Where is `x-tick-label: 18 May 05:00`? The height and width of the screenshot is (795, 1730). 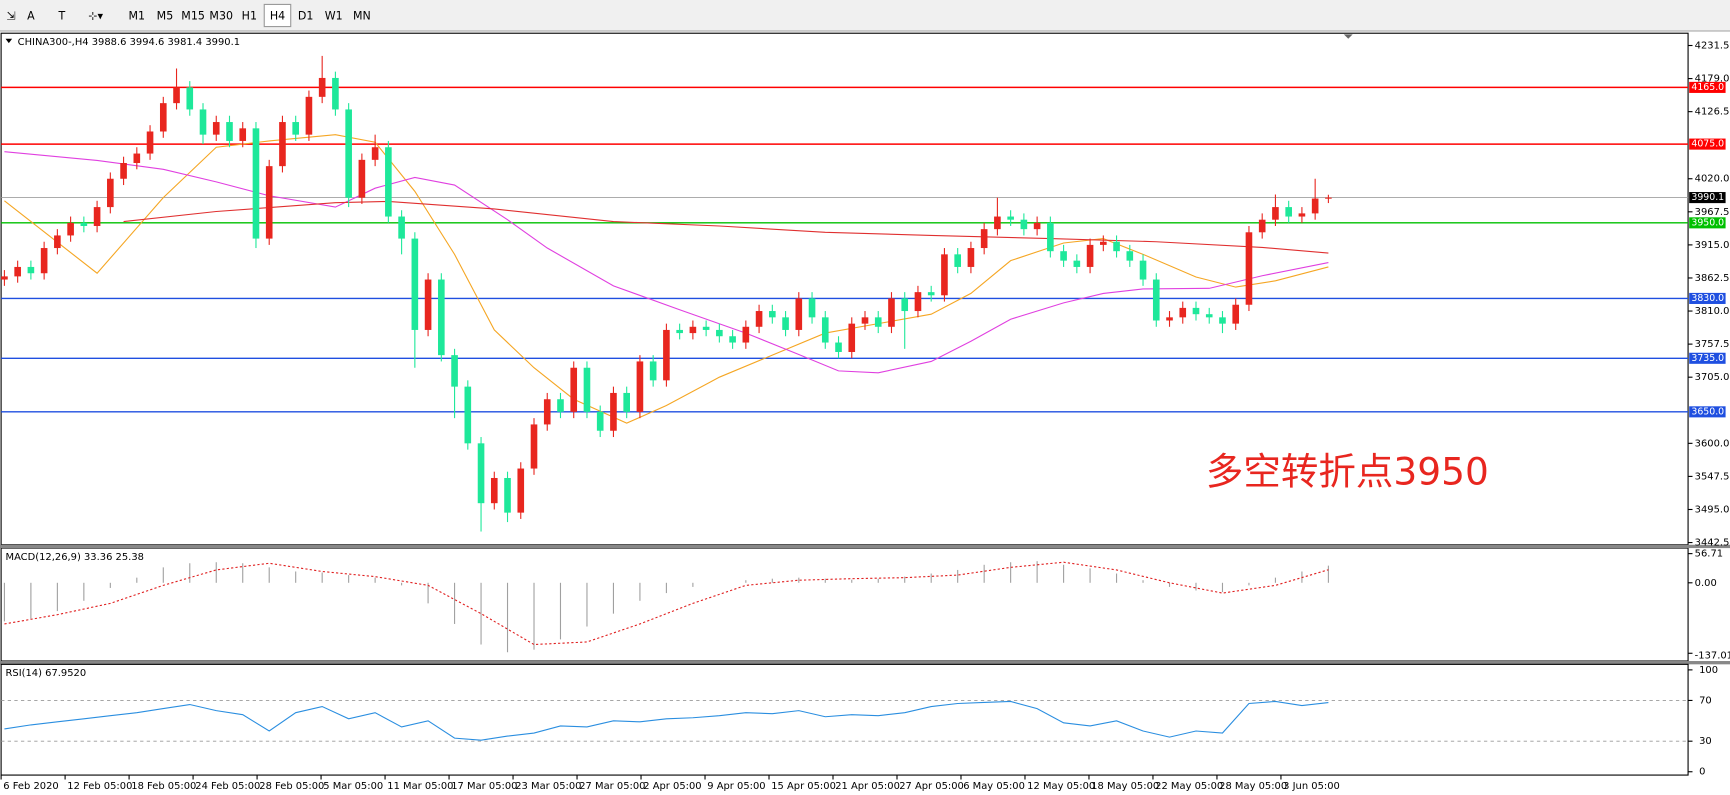
x-tick-label: 18 May 05:00 is located at coordinates (1125, 786).